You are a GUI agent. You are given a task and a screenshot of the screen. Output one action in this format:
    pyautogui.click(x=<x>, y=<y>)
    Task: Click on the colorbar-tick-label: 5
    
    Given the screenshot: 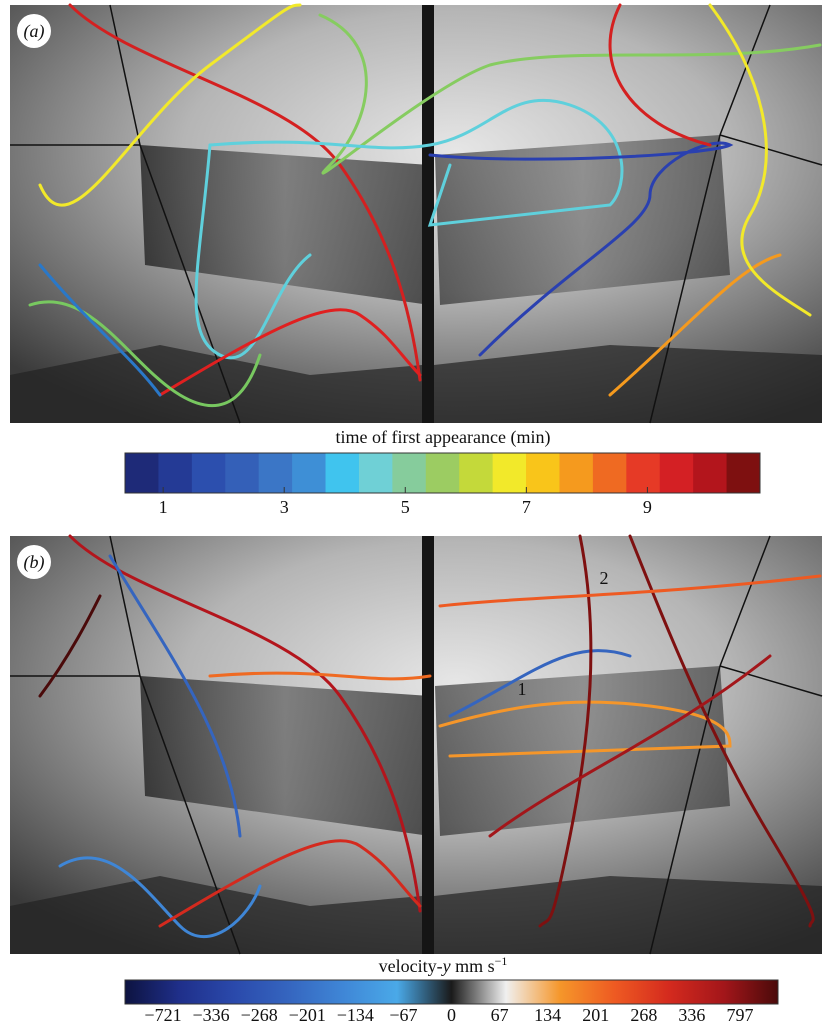 What is the action you would take?
    pyautogui.click(x=405, y=507)
    